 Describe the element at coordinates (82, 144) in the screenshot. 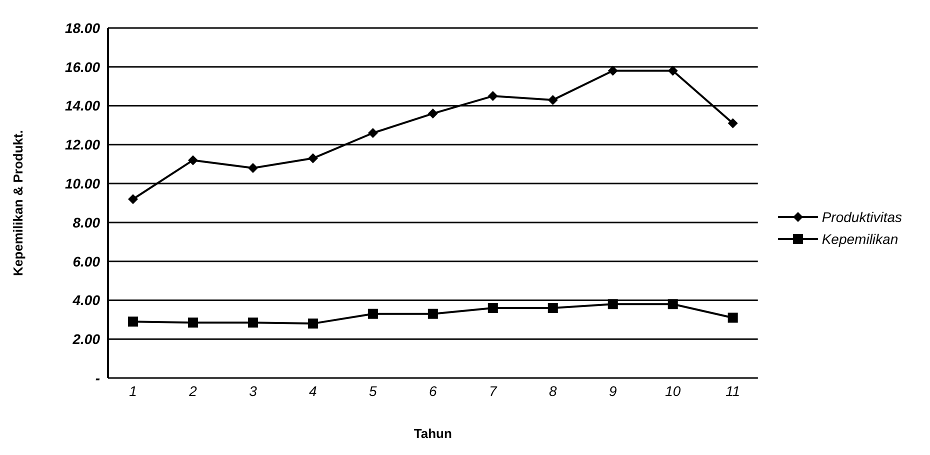

I see `y-tick-label: 12.00` at that location.